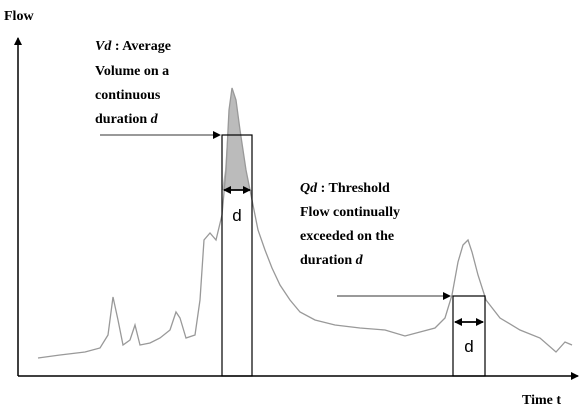 The width and height of the screenshot is (587, 412). What do you see at coordinates (350, 212) in the screenshot?
I see `qd-line: Flow continually` at bounding box center [350, 212].